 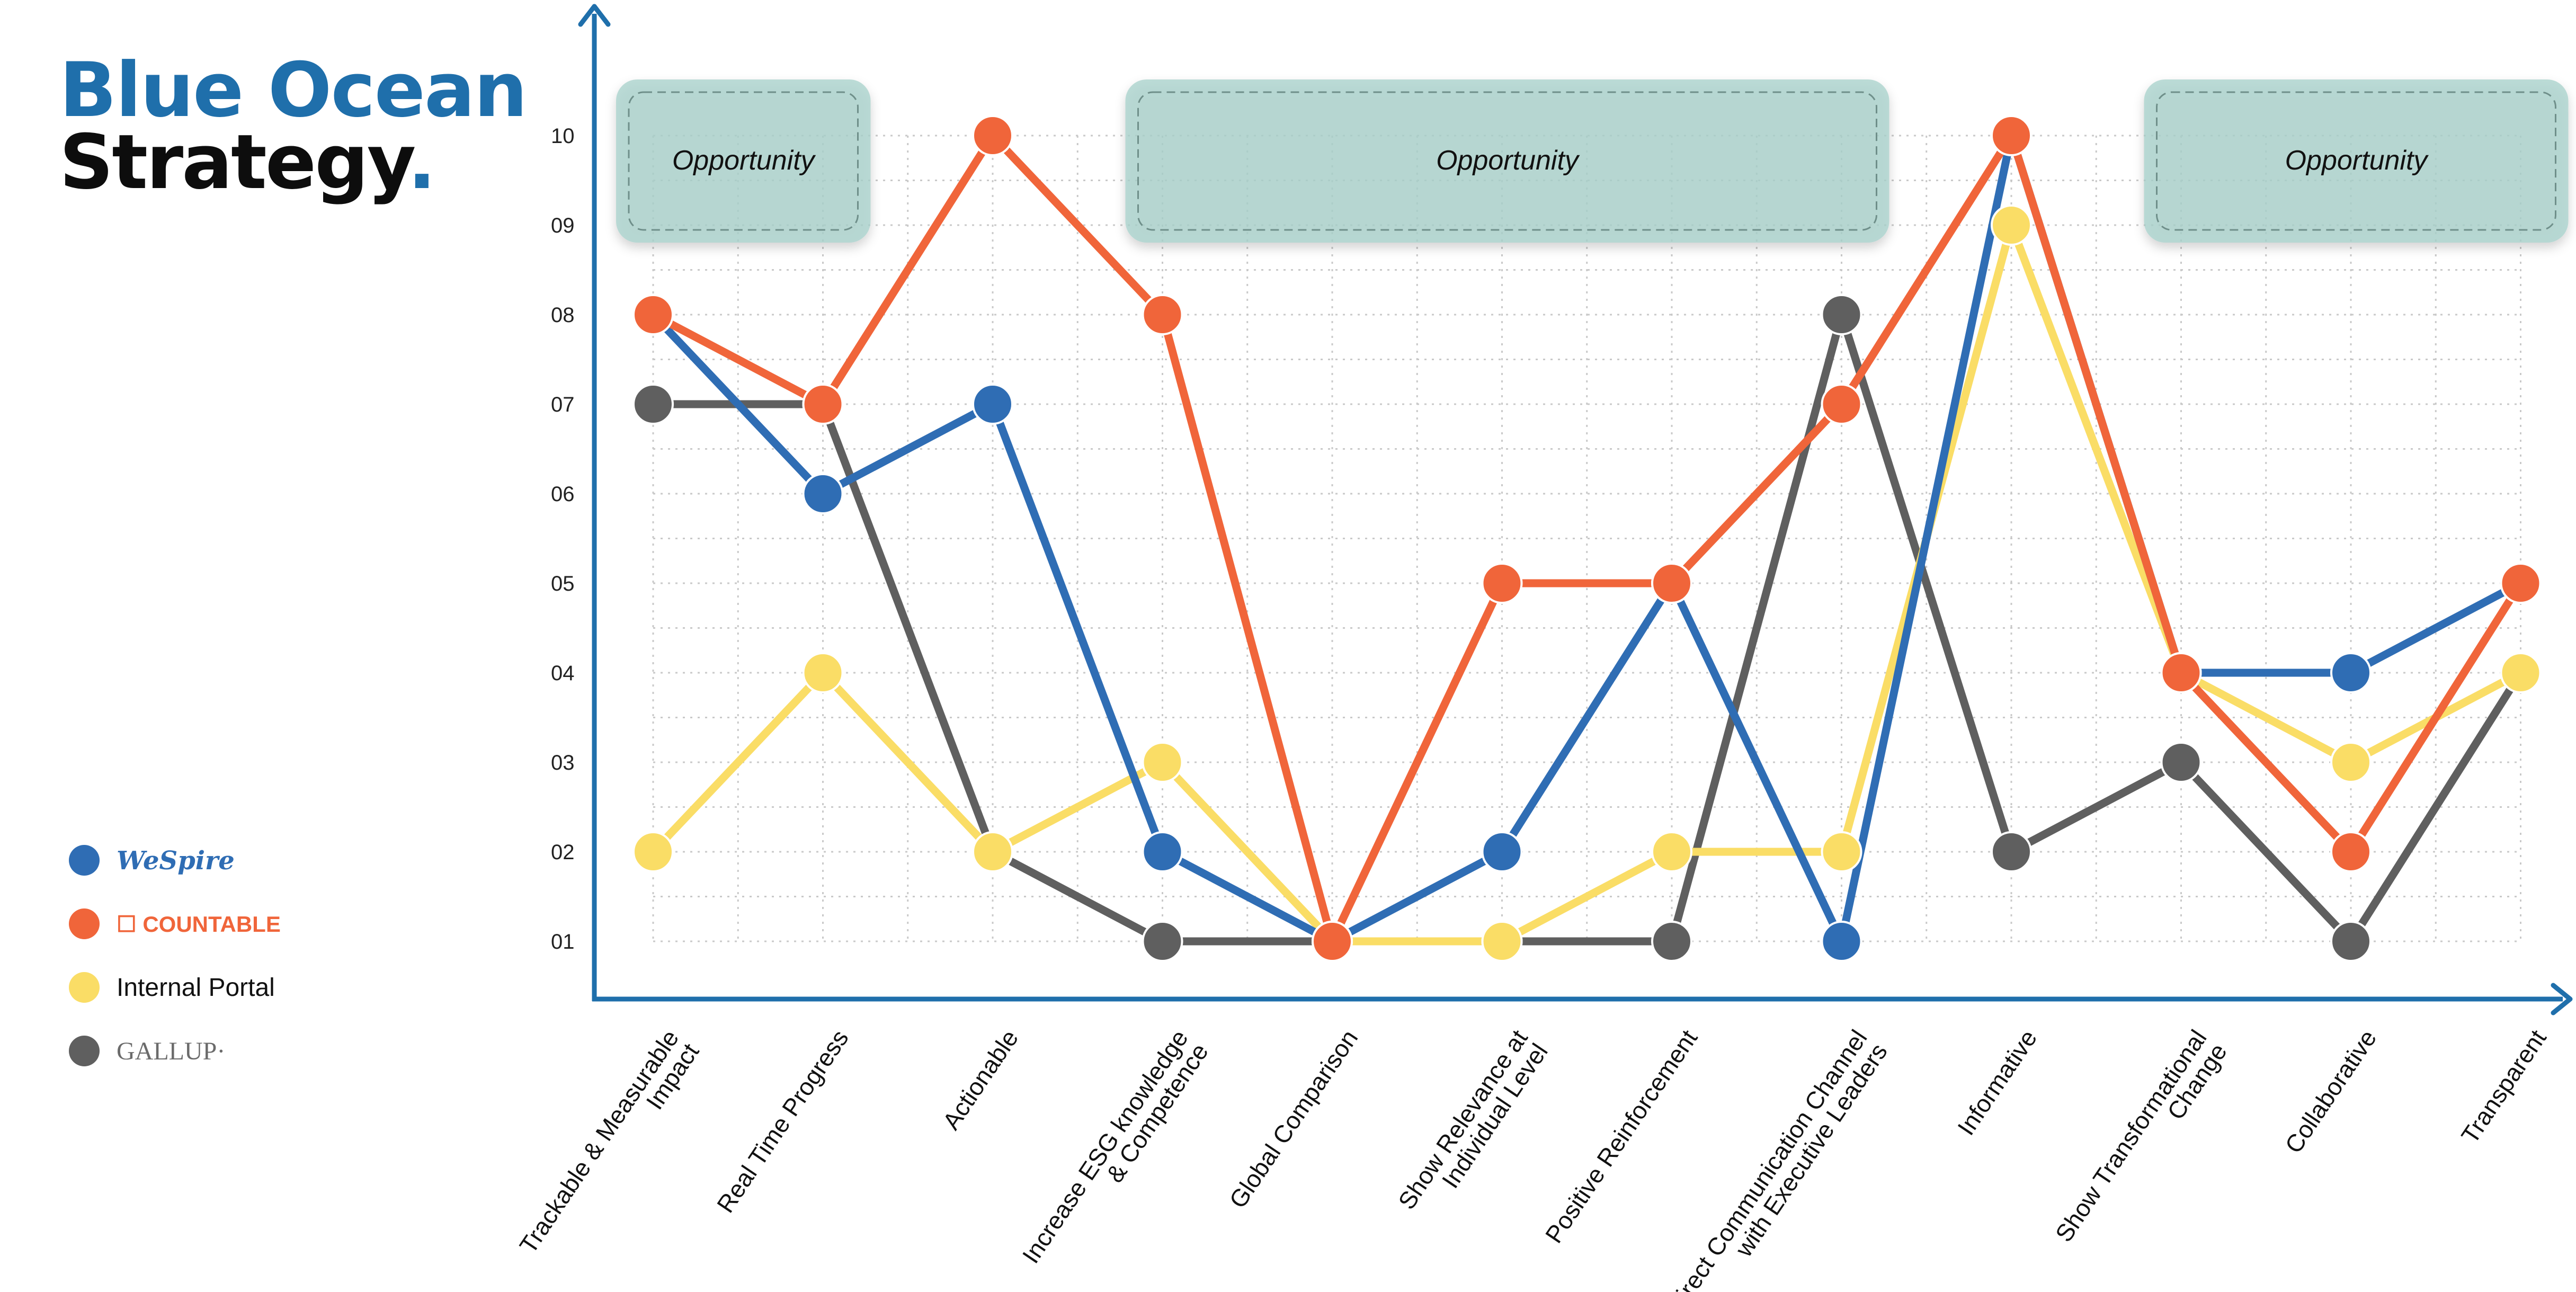 I want to click on brand-title-line1: Blue Ocean, so click(x=293, y=91).